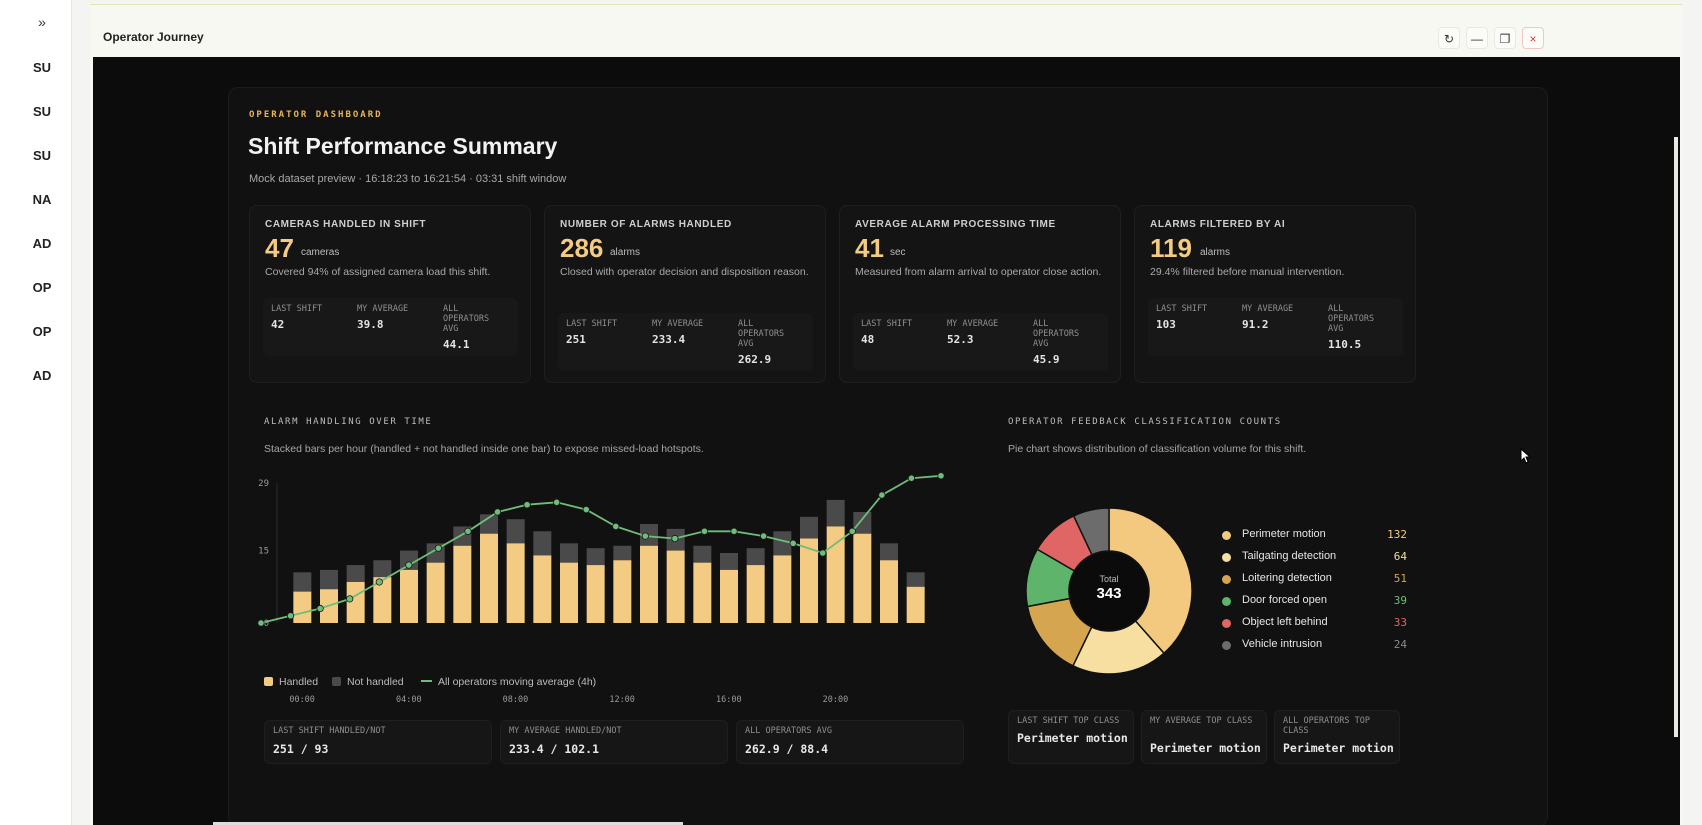  Describe the element at coordinates (426, 681) in the screenshot. I see `legend-swatch-line` at that location.